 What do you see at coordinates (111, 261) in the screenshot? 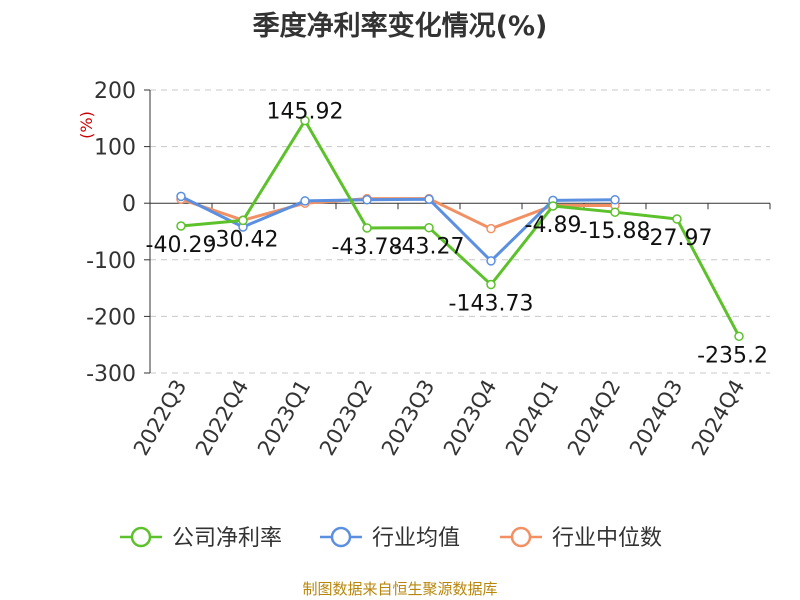
I see `y-tick-label--100: -100` at bounding box center [111, 261].